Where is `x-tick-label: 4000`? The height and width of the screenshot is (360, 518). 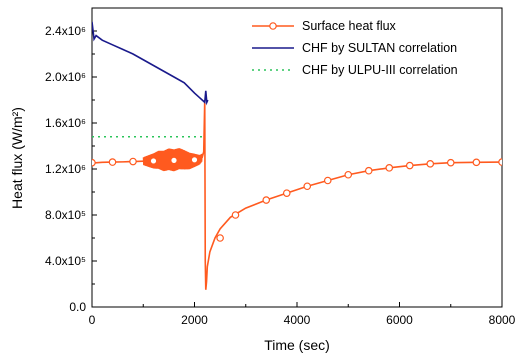
x-tick-label: 4000 is located at coordinates (297, 320).